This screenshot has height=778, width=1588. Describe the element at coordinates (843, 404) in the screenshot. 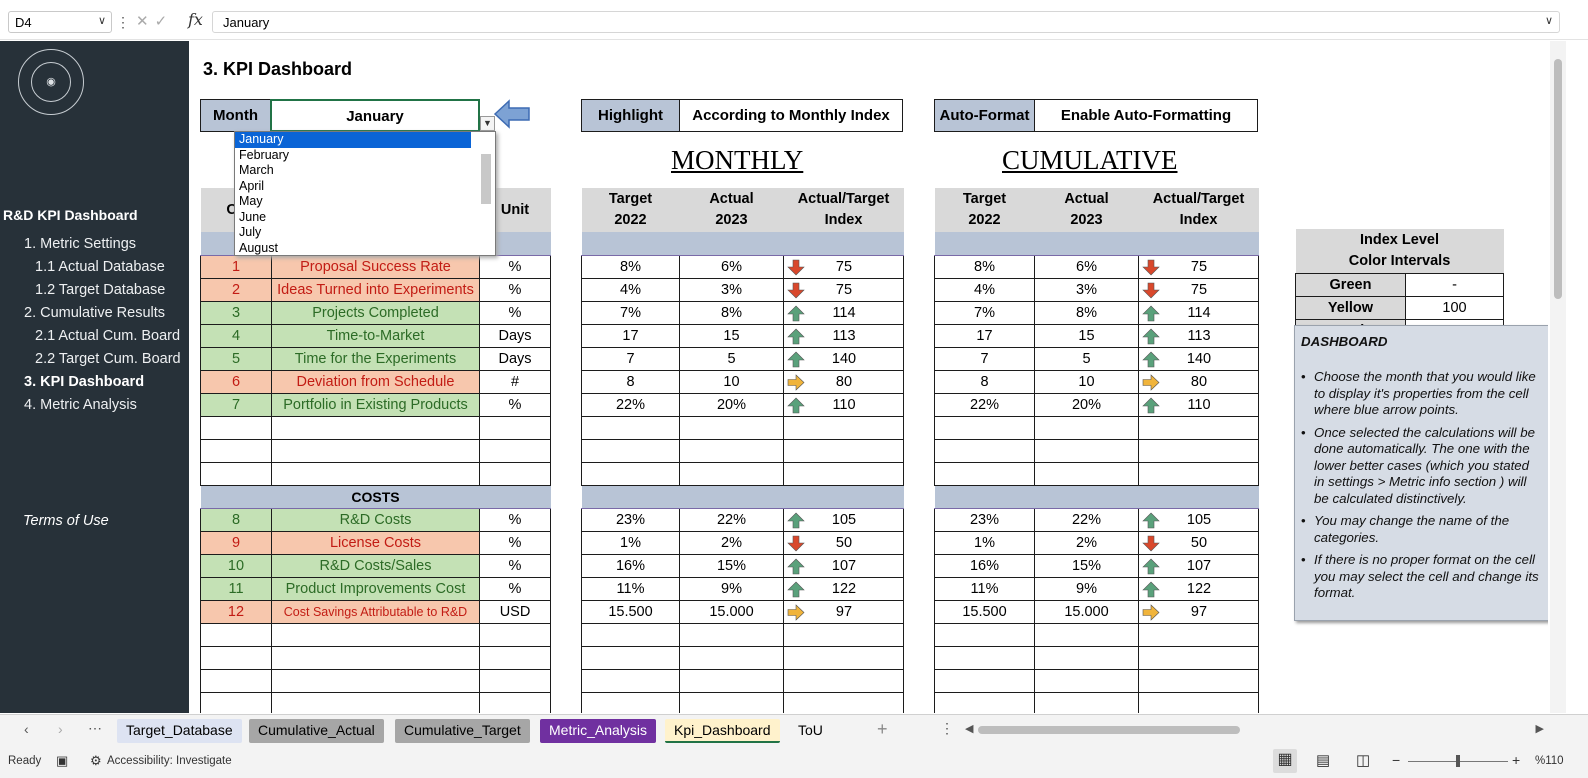

I see `index-cell: 110` at that location.